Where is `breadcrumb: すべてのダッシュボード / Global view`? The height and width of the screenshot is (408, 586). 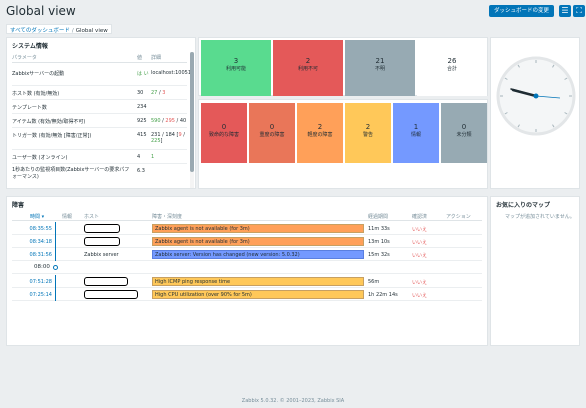 breadcrumb: すべてのダッシュボード / Global view is located at coordinates (59, 29).